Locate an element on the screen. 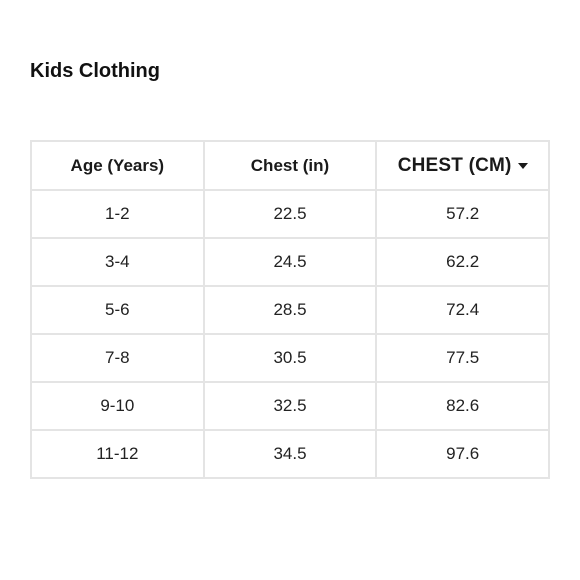 Image resolution: width=580 pixels, height=580 pixels. cell-chest-cm: 72.4 is located at coordinates (462, 310).